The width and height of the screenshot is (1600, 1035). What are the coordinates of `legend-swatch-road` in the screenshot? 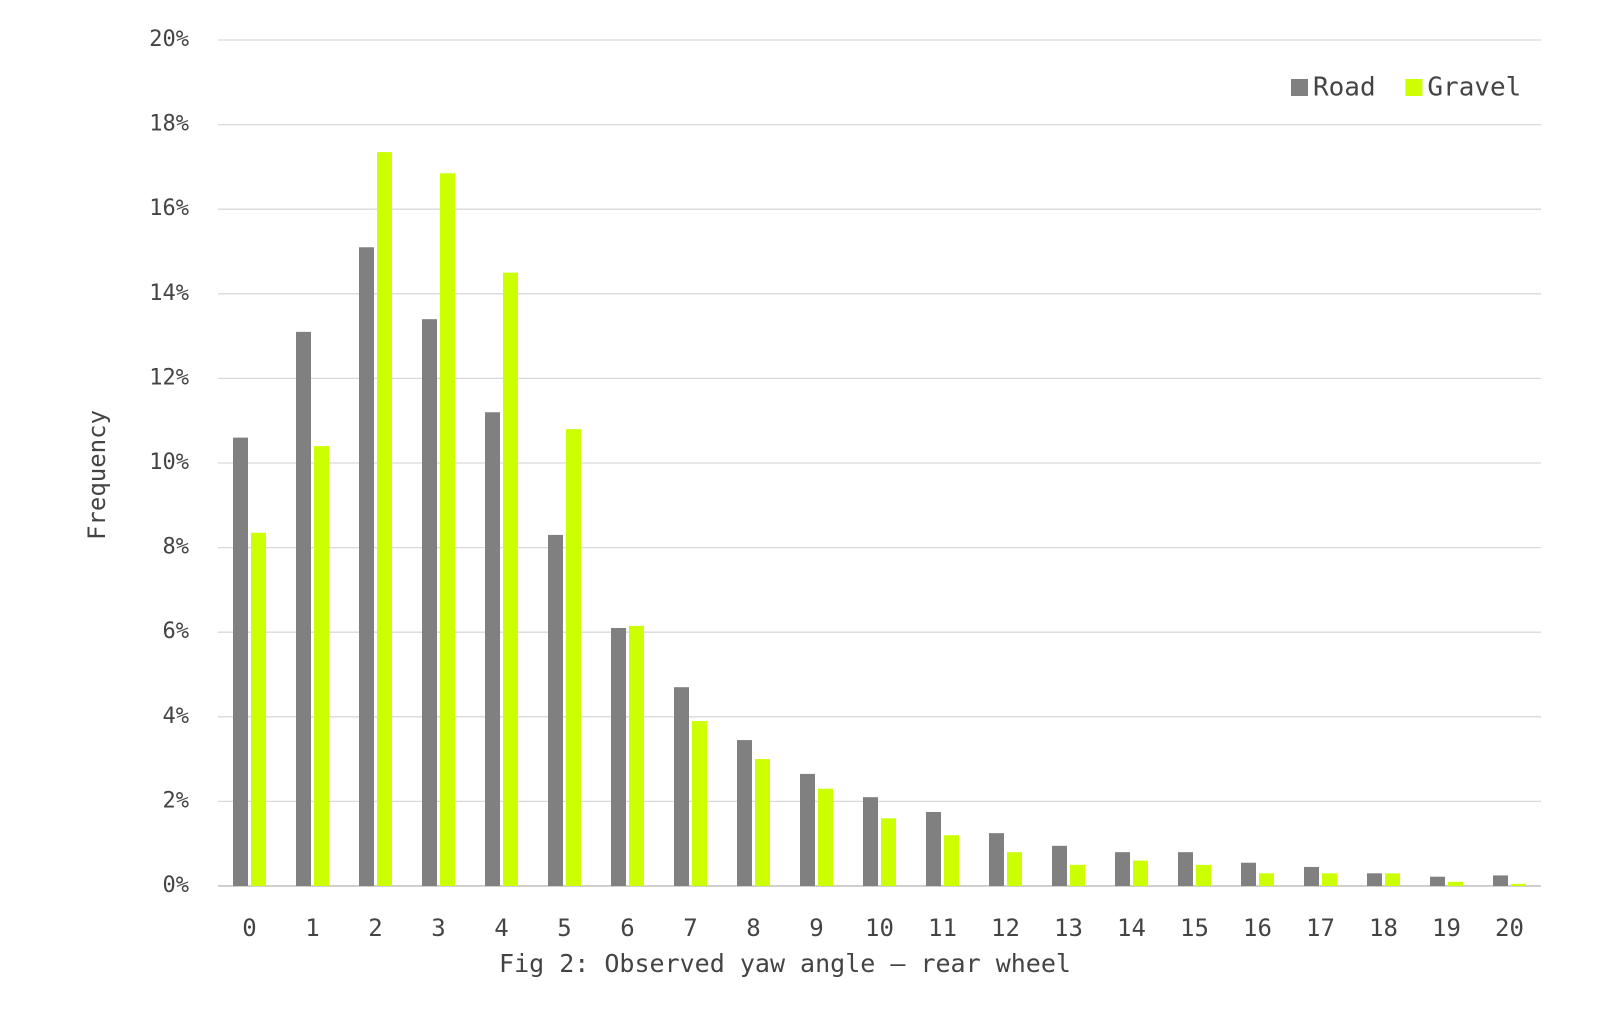 It's located at (1299, 87).